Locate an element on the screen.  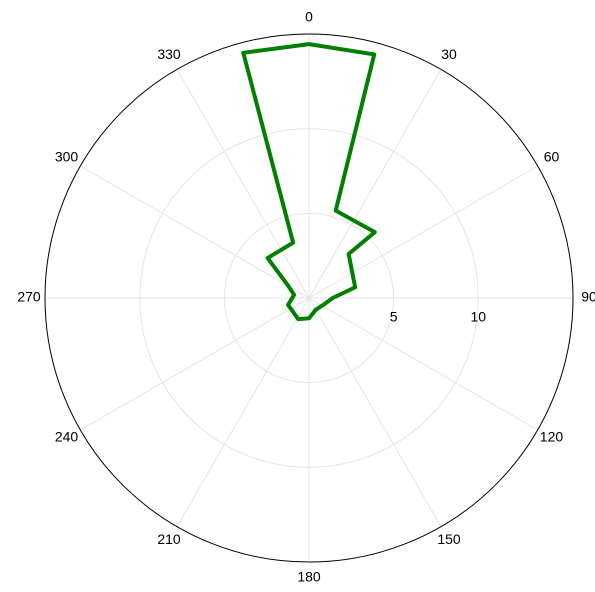
angle-tick-label: 300 is located at coordinates (67, 157).